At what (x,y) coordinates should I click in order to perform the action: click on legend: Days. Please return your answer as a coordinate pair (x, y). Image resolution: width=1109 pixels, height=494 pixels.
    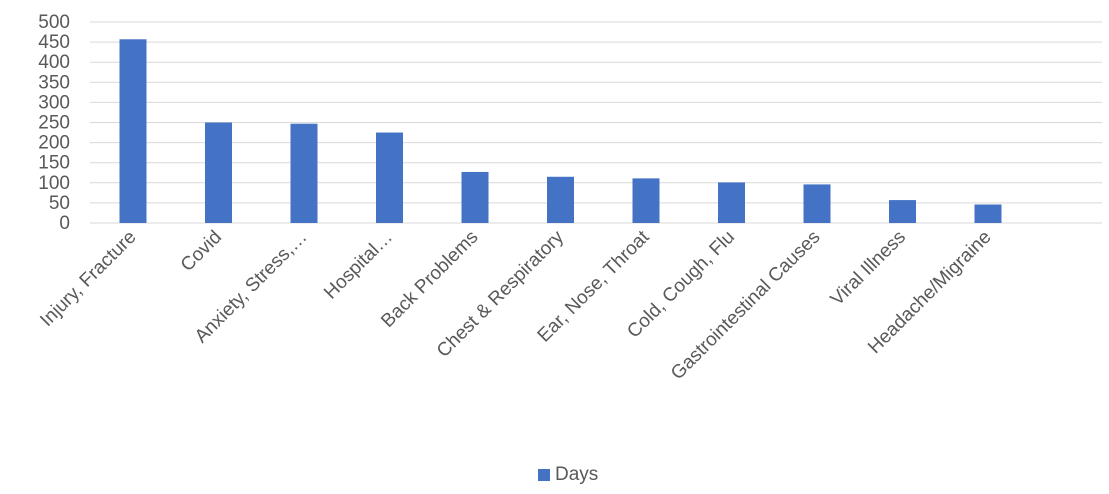
    Looking at the image, I should click on (568, 475).